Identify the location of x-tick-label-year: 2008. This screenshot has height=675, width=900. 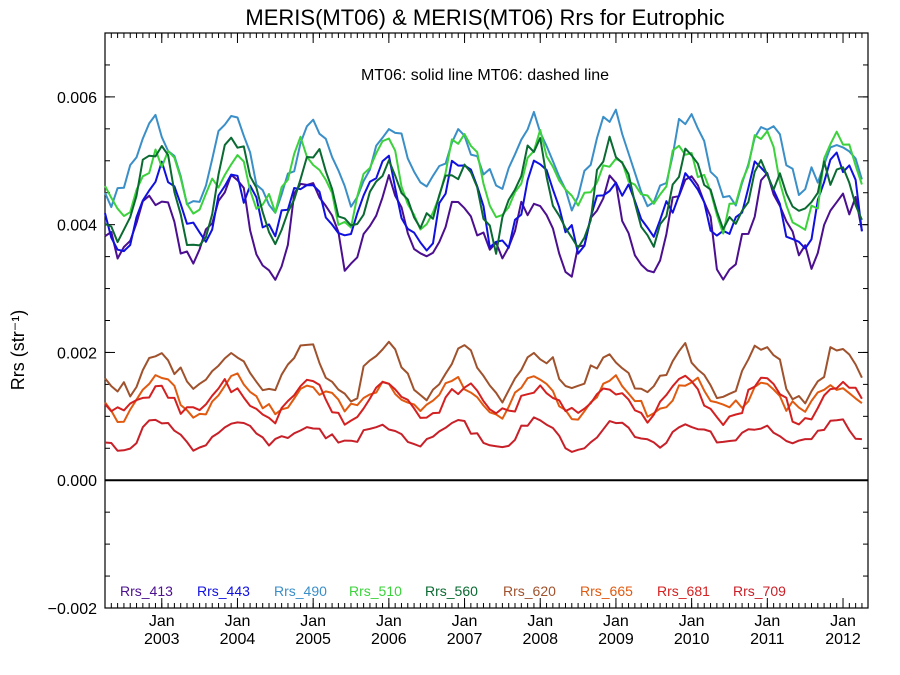
(540, 639).